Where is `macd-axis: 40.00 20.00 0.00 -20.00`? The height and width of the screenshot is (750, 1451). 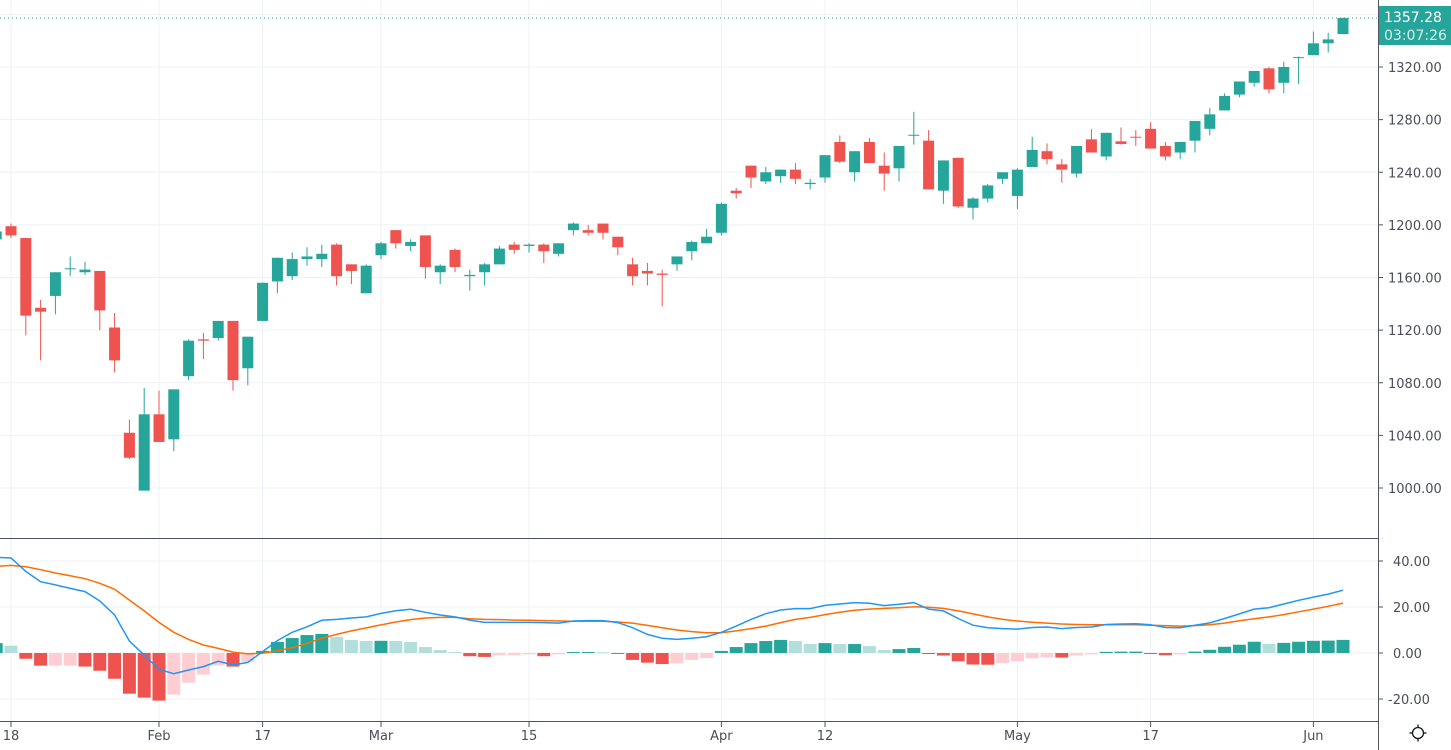 macd-axis: 40.00 20.00 0.00 -20.00 is located at coordinates (1404, 631).